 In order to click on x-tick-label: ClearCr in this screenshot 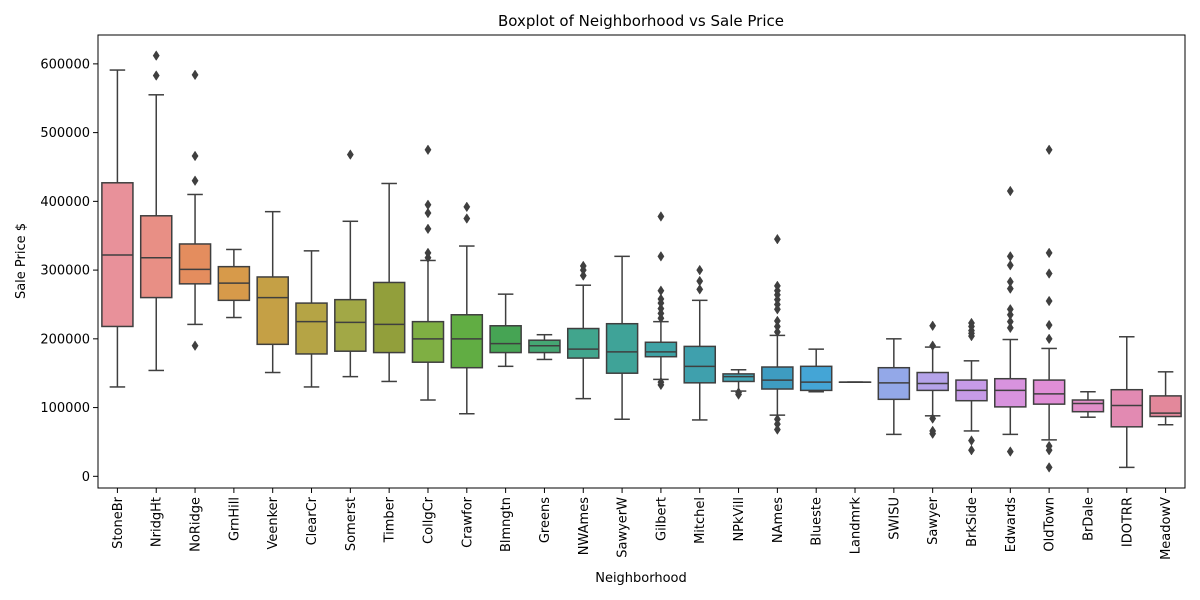, I will do `click(312, 520)`.